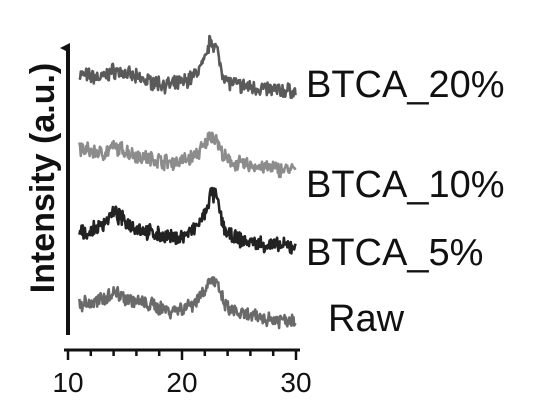  I want to click on x-tick-label: 10, so click(67, 382).